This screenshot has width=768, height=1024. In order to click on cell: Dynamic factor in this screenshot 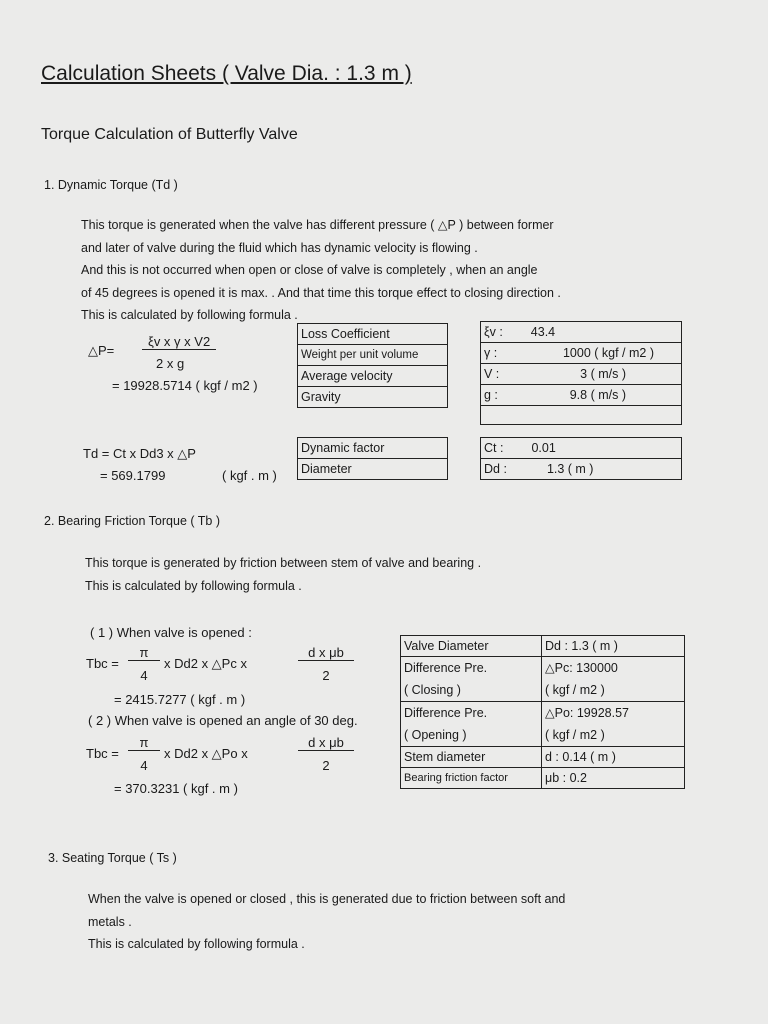, I will do `click(372, 448)`.